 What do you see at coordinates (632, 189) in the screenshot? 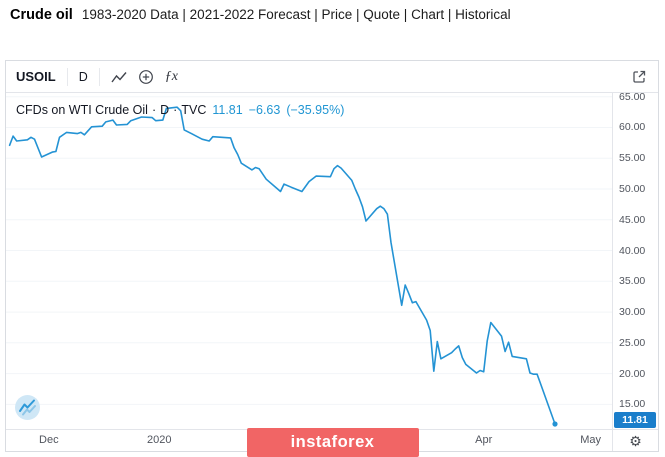
I see `price-axis-label: 50.00` at bounding box center [632, 189].